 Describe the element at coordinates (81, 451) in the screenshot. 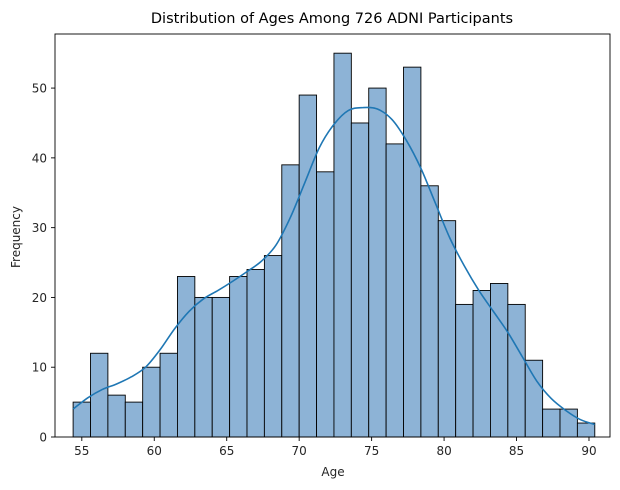

I see `x-tick-label: 55` at that location.